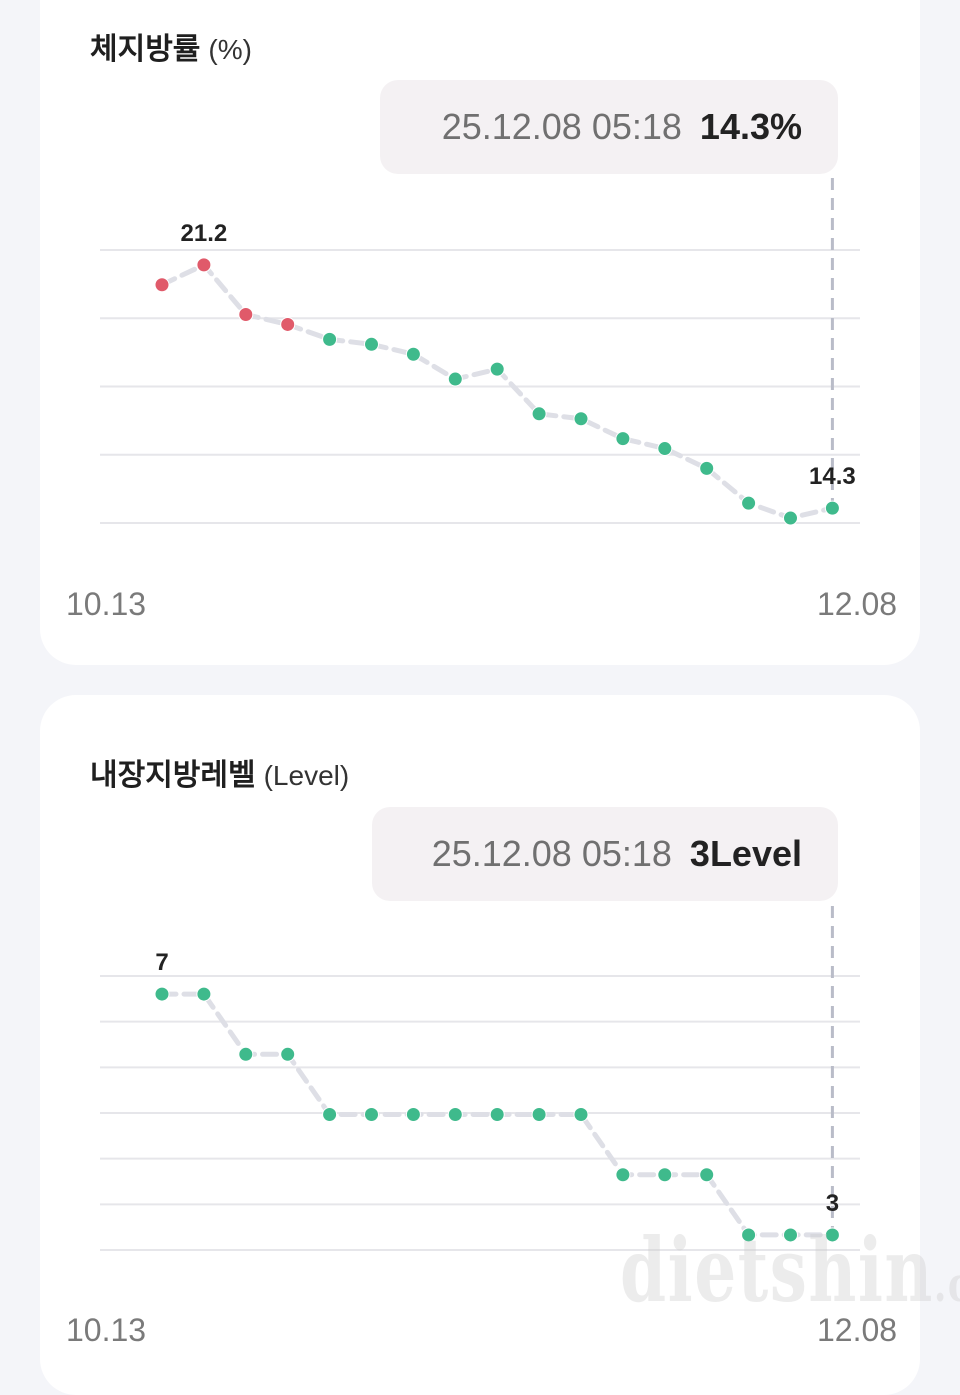  What do you see at coordinates (750, 126) in the screenshot?
I see `tooltip-value: 14.3%` at bounding box center [750, 126].